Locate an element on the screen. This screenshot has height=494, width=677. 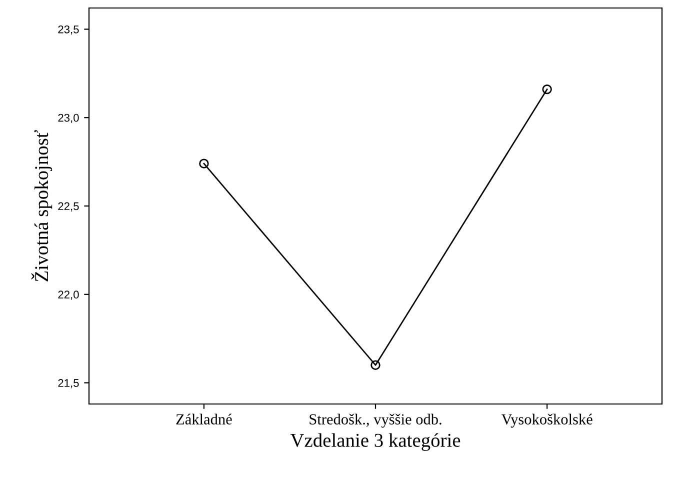
x-axis-title: Vzdelanie 3 kategórie is located at coordinates (375, 442).